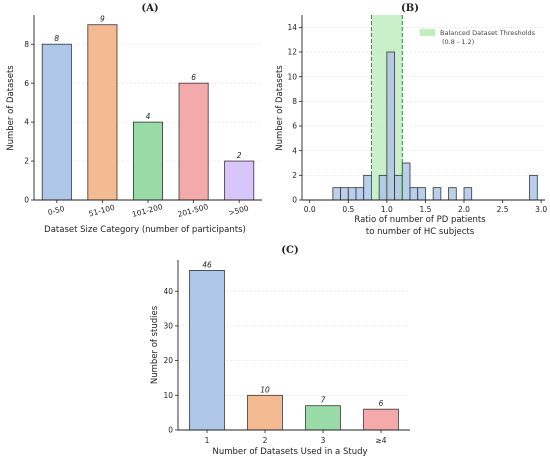 Image resolution: width=550 pixels, height=457 pixels. Describe the element at coordinates (294, 150) in the screenshot. I see `b-y-tick-label: 4` at that location.